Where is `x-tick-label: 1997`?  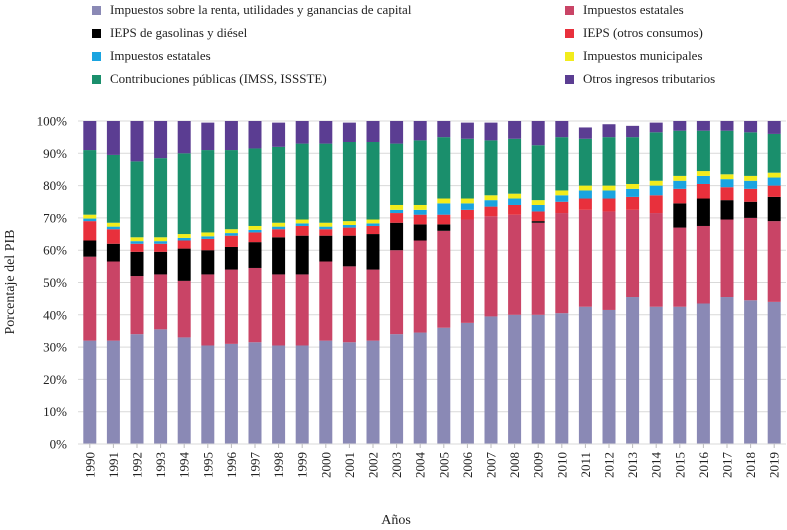
x-tick-label: 1997 is located at coordinates (255, 465).